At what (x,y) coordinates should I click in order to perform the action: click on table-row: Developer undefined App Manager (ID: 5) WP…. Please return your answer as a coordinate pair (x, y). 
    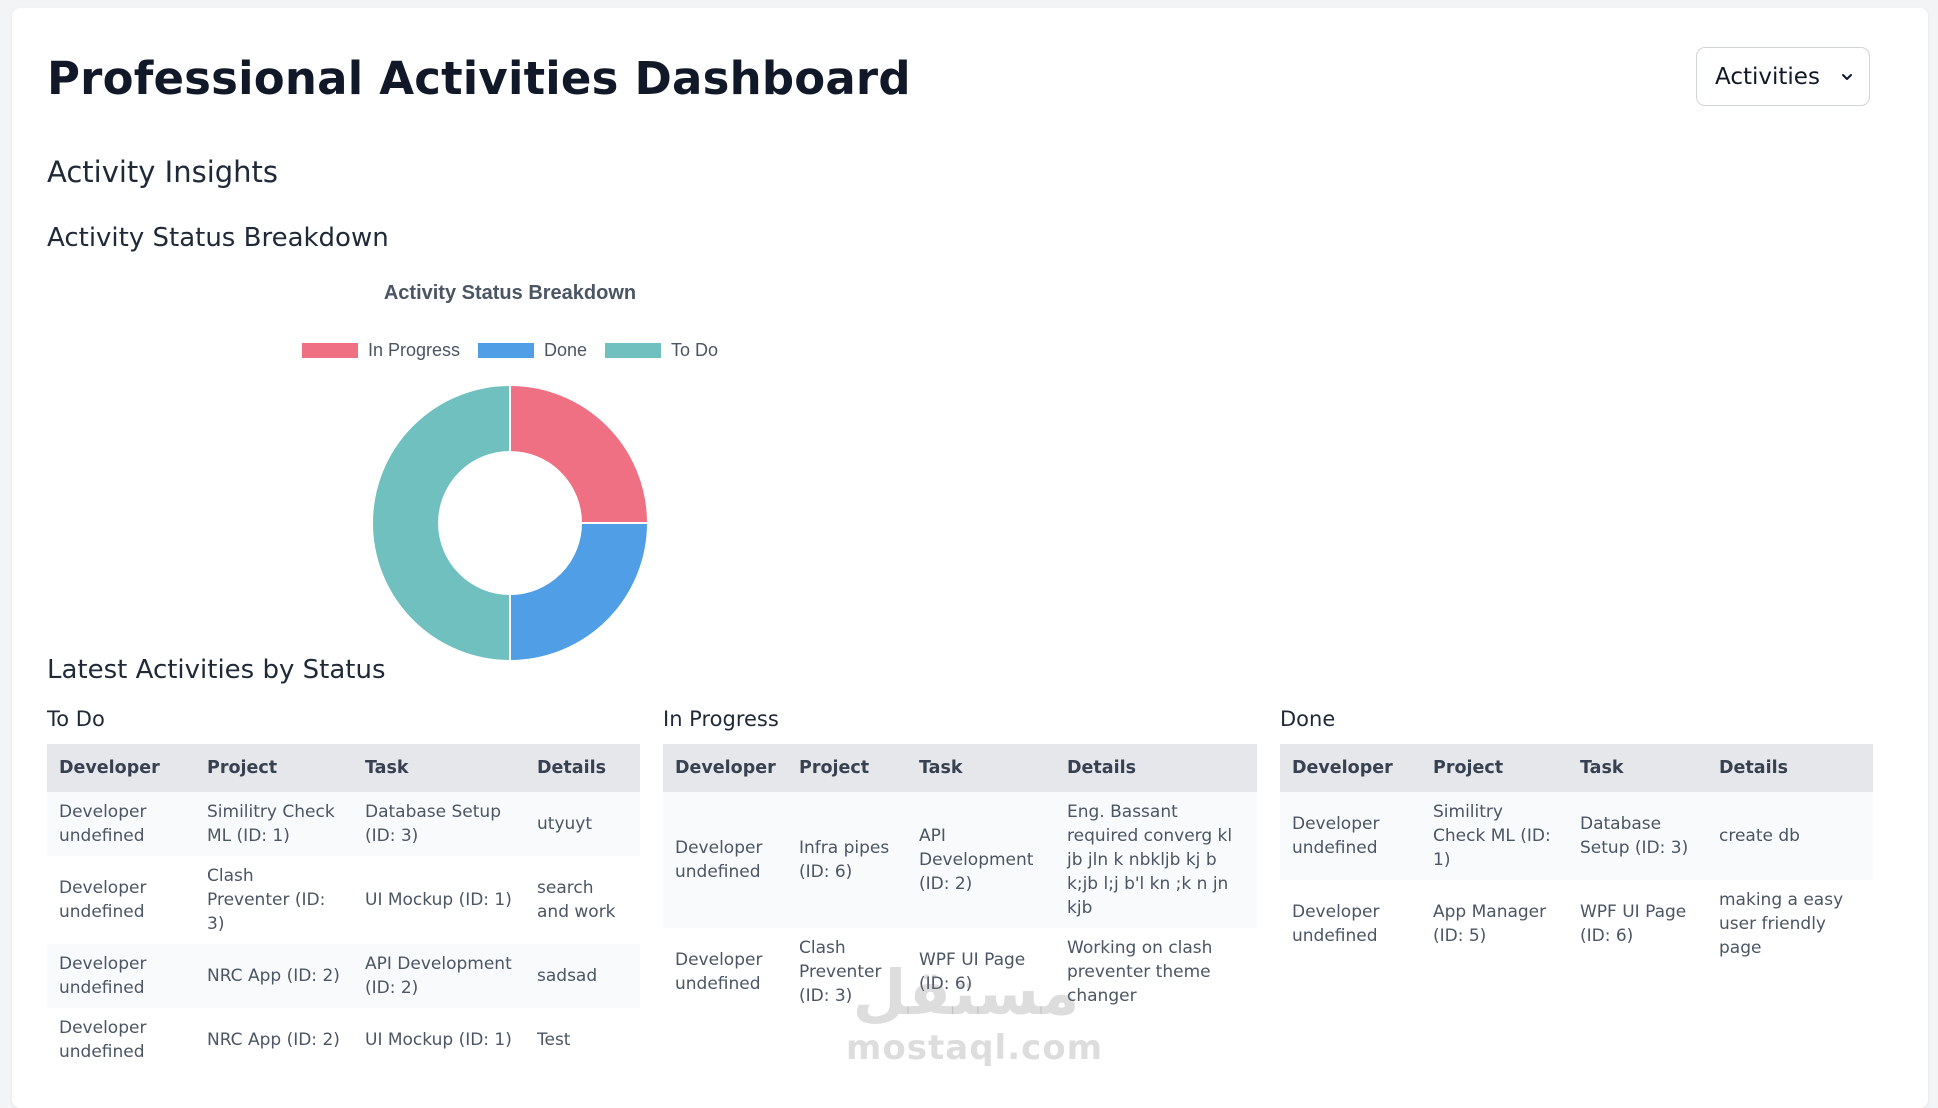
    Looking at the image, I should click on (1576, 924).